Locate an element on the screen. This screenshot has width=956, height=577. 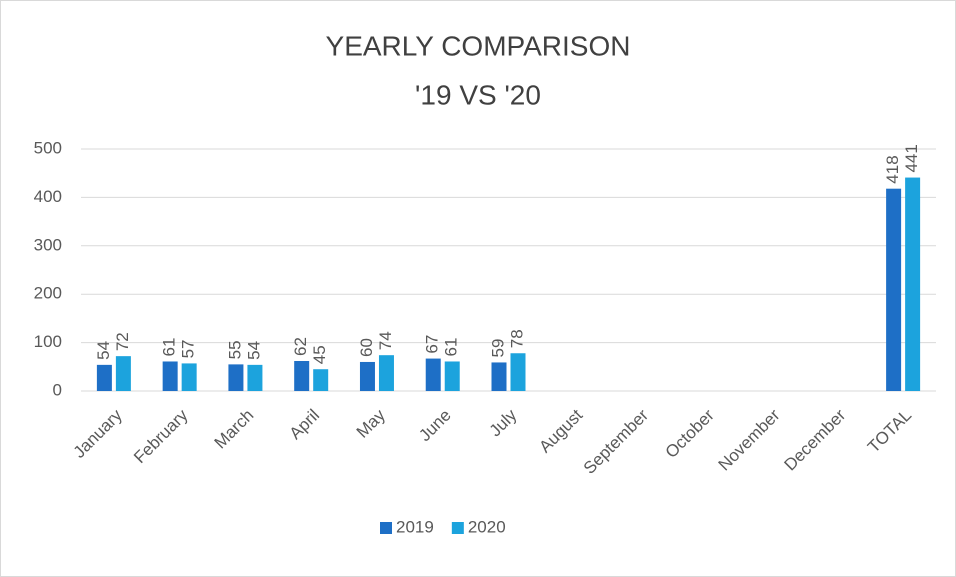
data-label: 441 is located at coordinates (911, 158).